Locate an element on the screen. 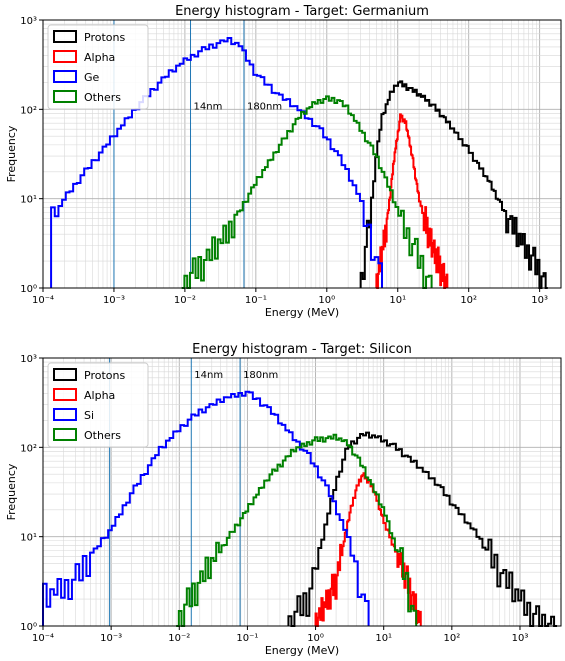 This screenshot has height=661, width=565. chart-title: Energy histogram - Target: Germanium is located at coordinates (302, 11).